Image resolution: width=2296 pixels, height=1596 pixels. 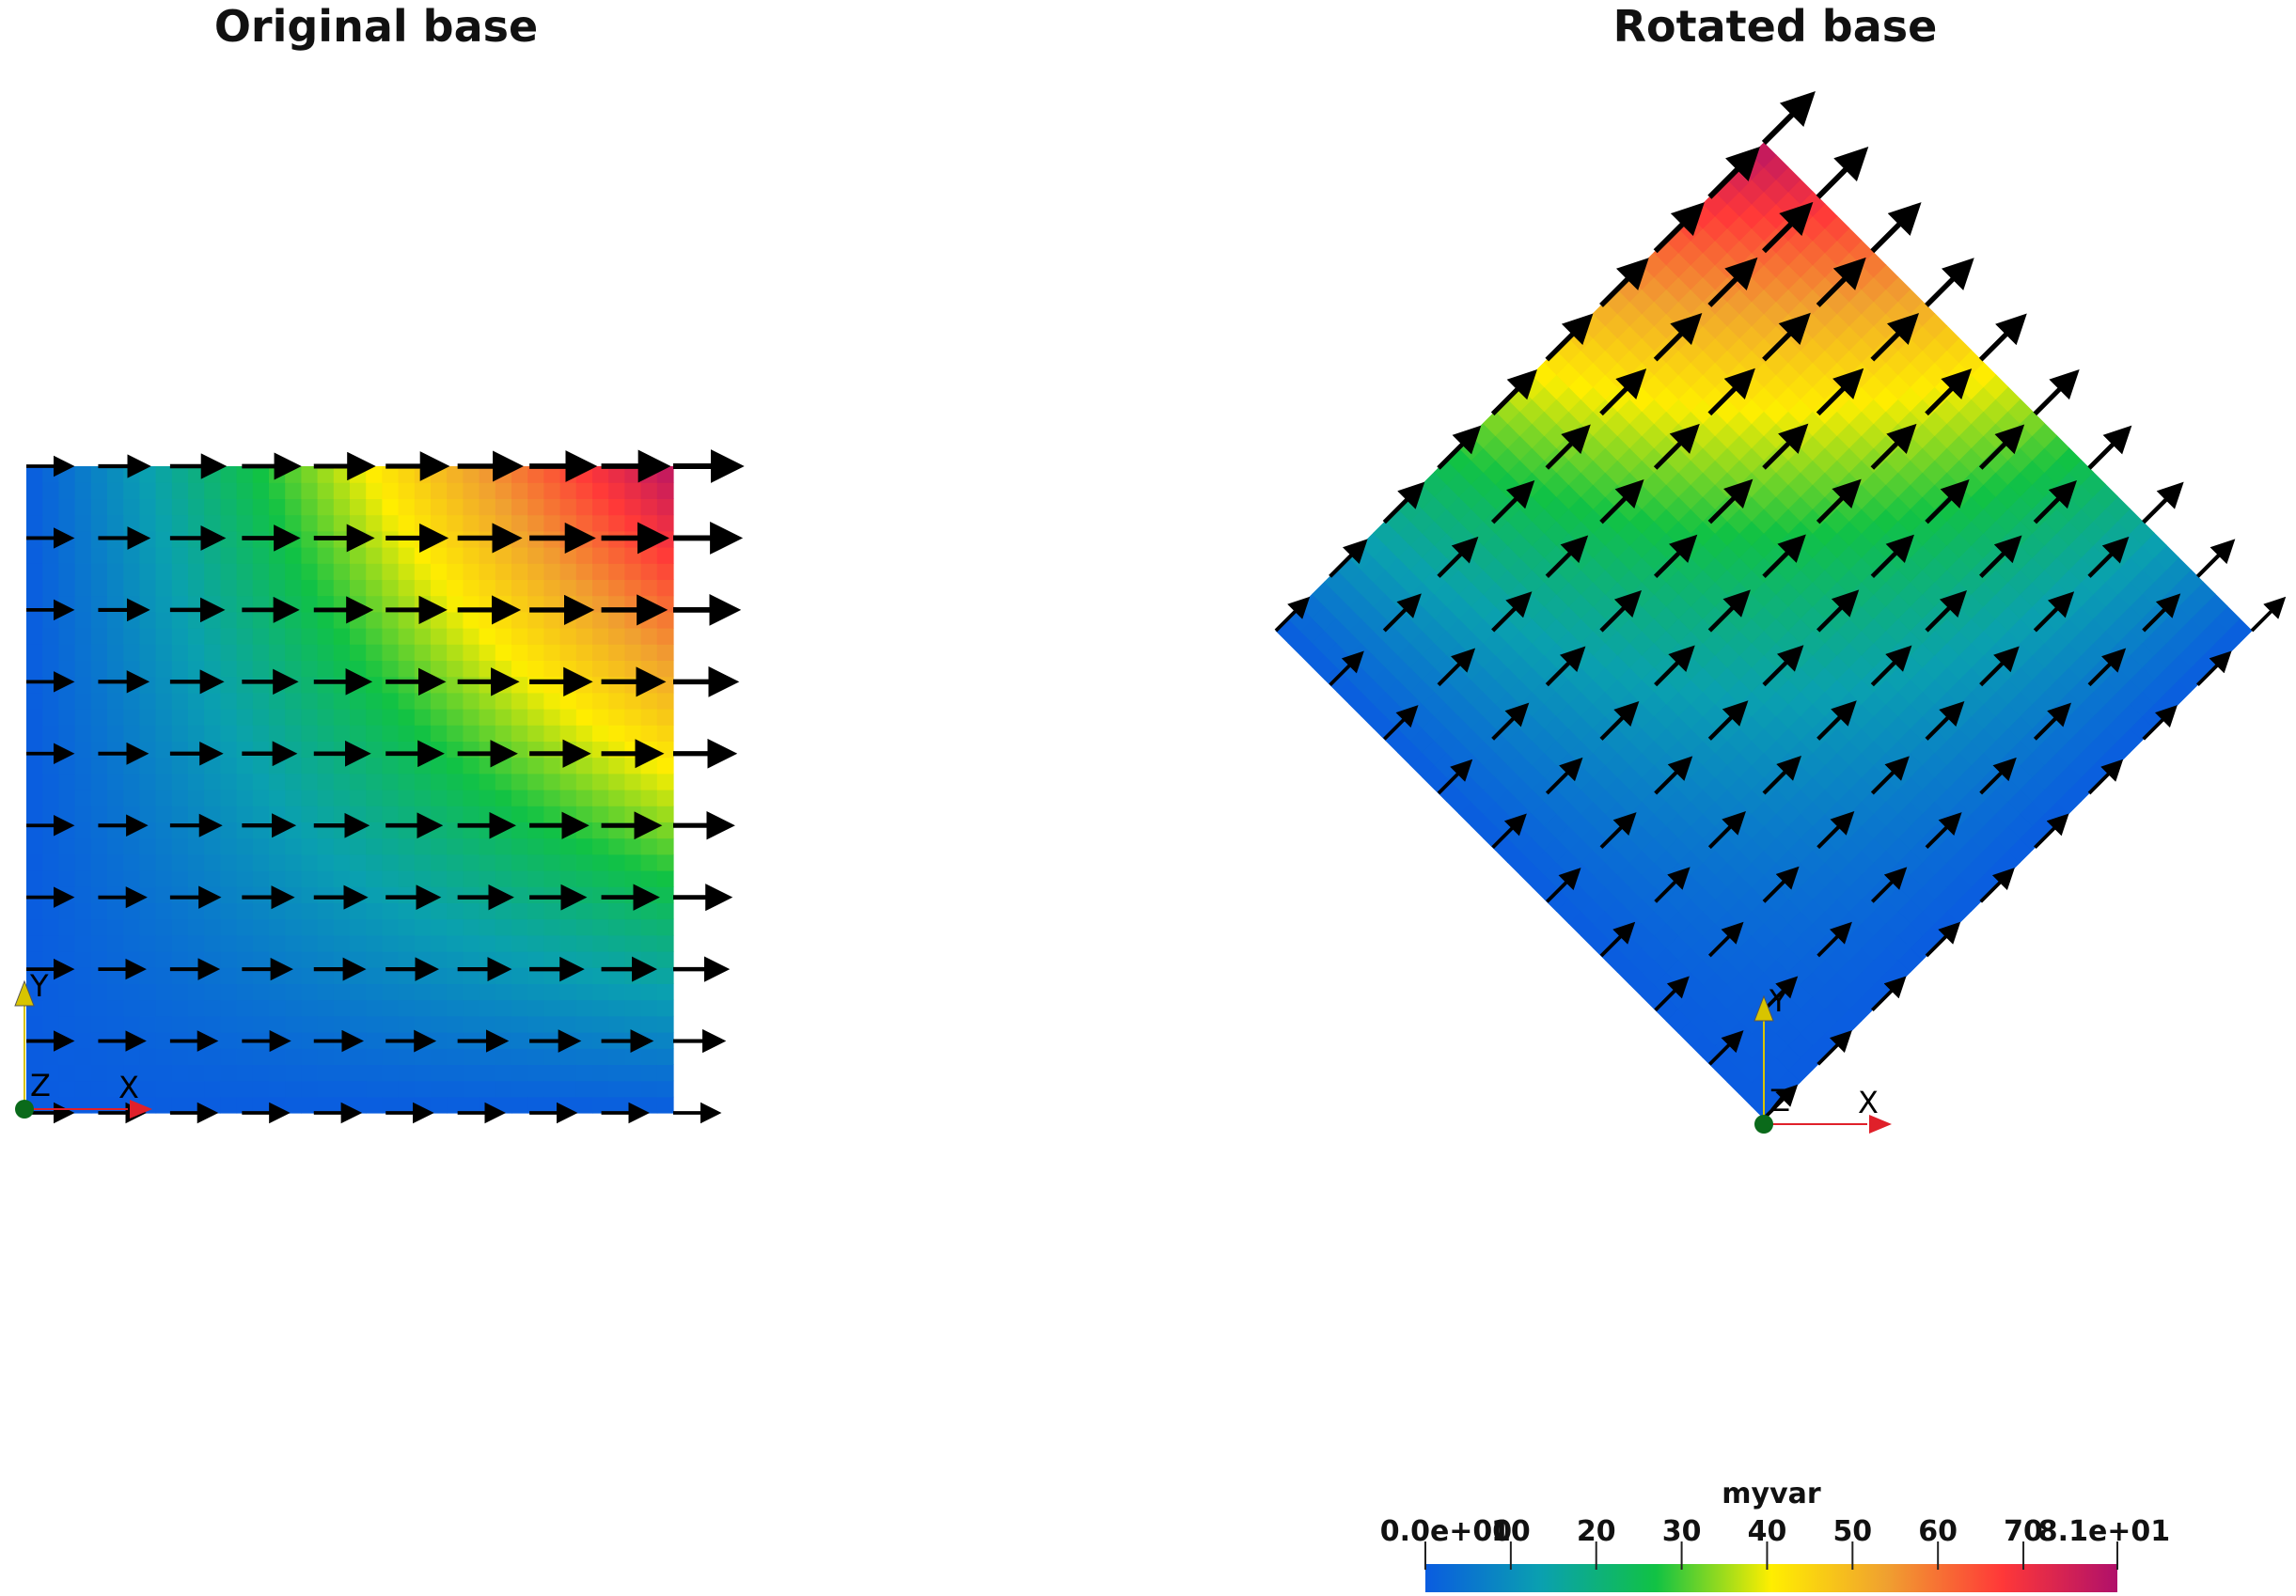 I want to click on colorbar-tick-label: 30, so click(x=1682, y=1531).